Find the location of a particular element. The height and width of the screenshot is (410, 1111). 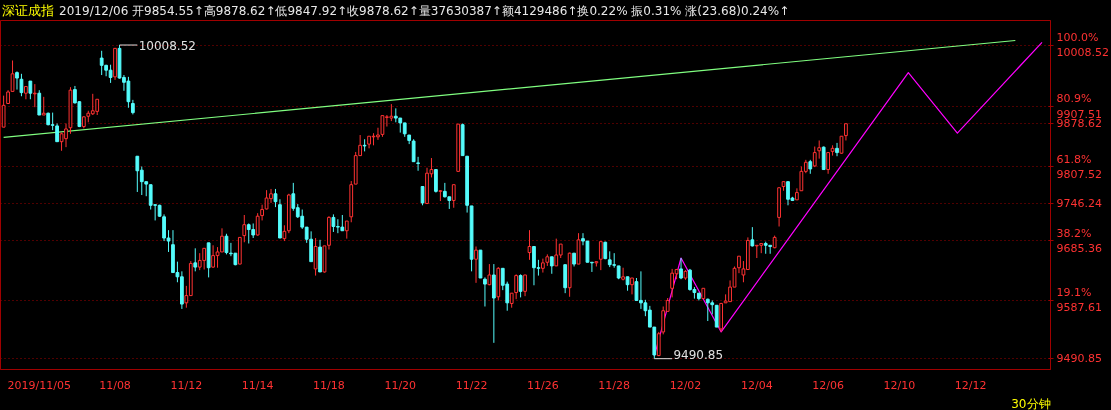

x-tick-label: 11/26 is located at coordinates (543, 385).